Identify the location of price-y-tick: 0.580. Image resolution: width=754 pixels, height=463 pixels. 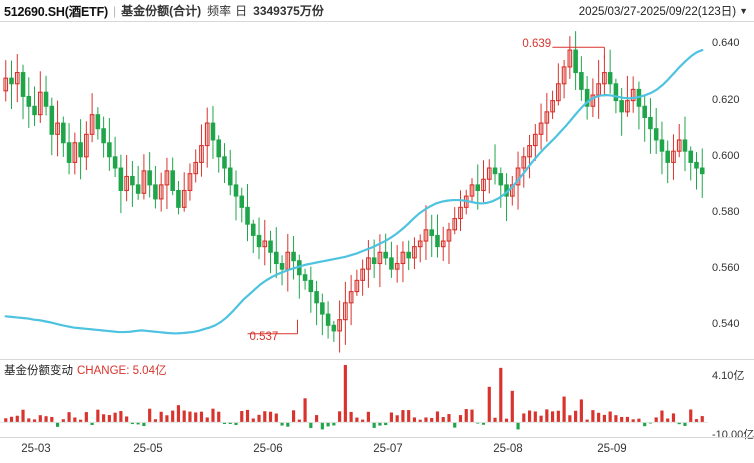
(726, 211).